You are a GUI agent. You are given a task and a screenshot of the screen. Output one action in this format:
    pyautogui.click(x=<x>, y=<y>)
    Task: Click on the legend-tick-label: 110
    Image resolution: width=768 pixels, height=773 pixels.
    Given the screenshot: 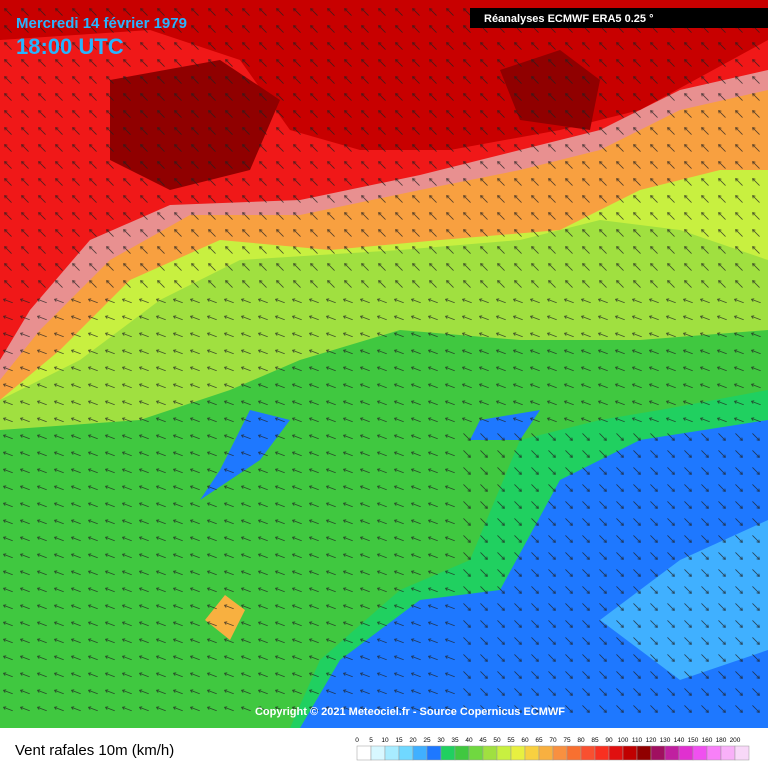 What is the action you would take?
    pyautogui.click(x=637, y=740)
    